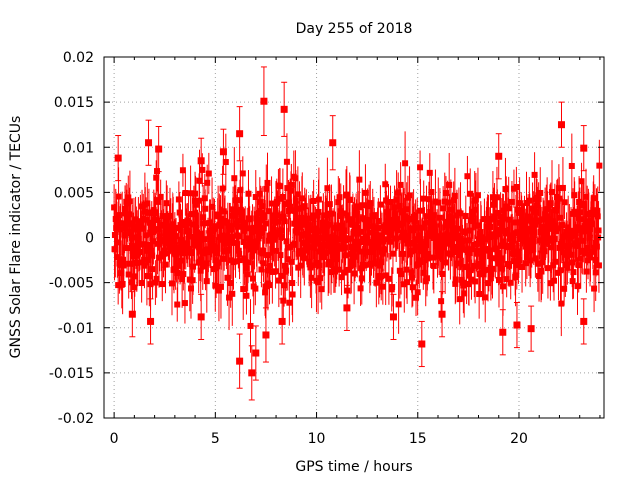 The height and width of the screenshot is (480, 640). Describe the element at coordinates (215, 439) in the screenshot. I see `x-tick-label: 5` at that location.